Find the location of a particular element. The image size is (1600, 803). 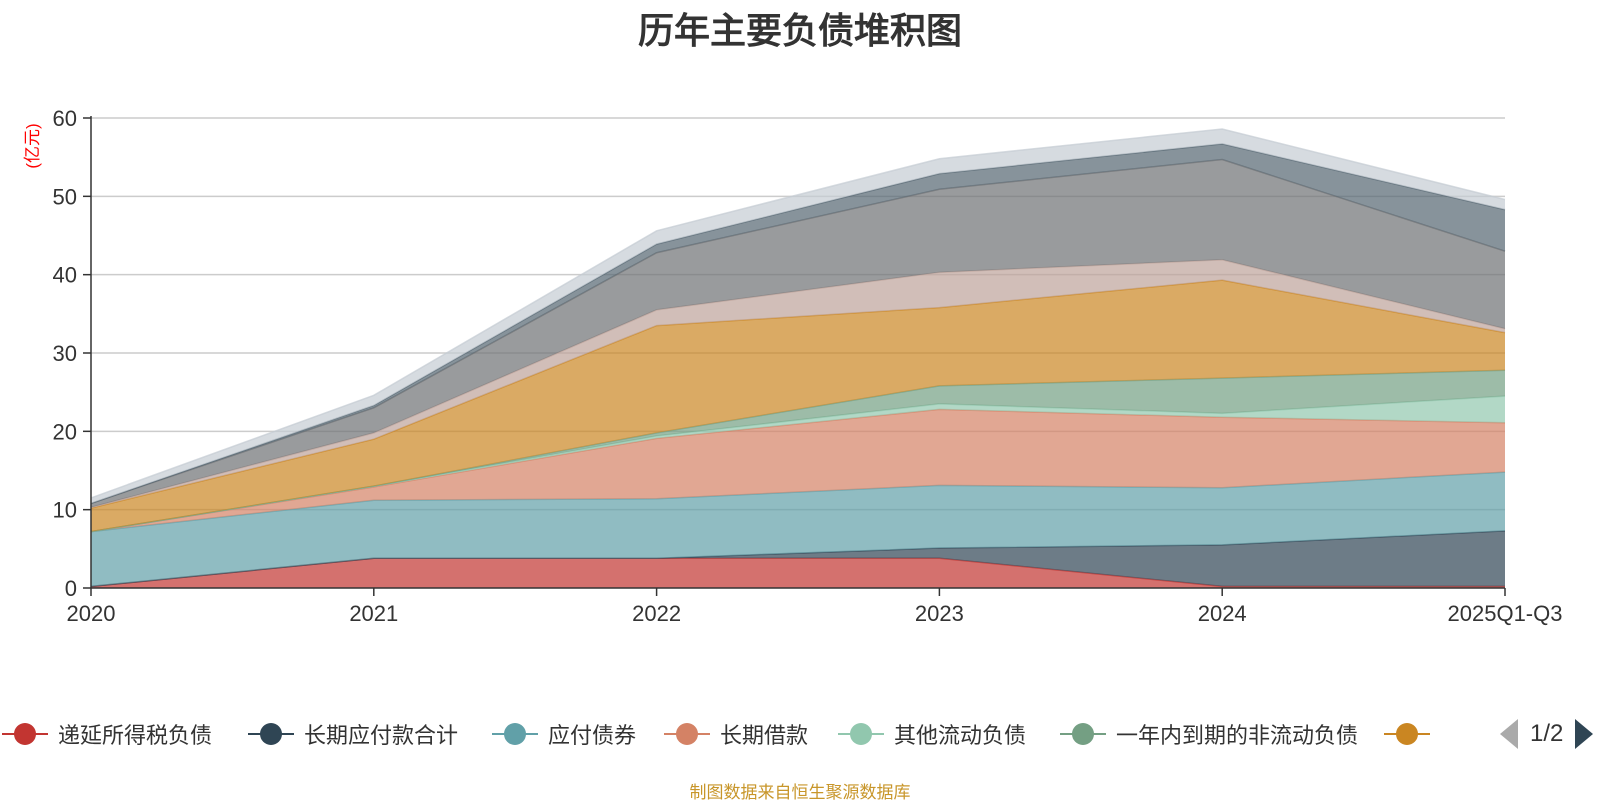

legend-label: 一年内到期的非流动负债 is located at coordinates (1237, 735).